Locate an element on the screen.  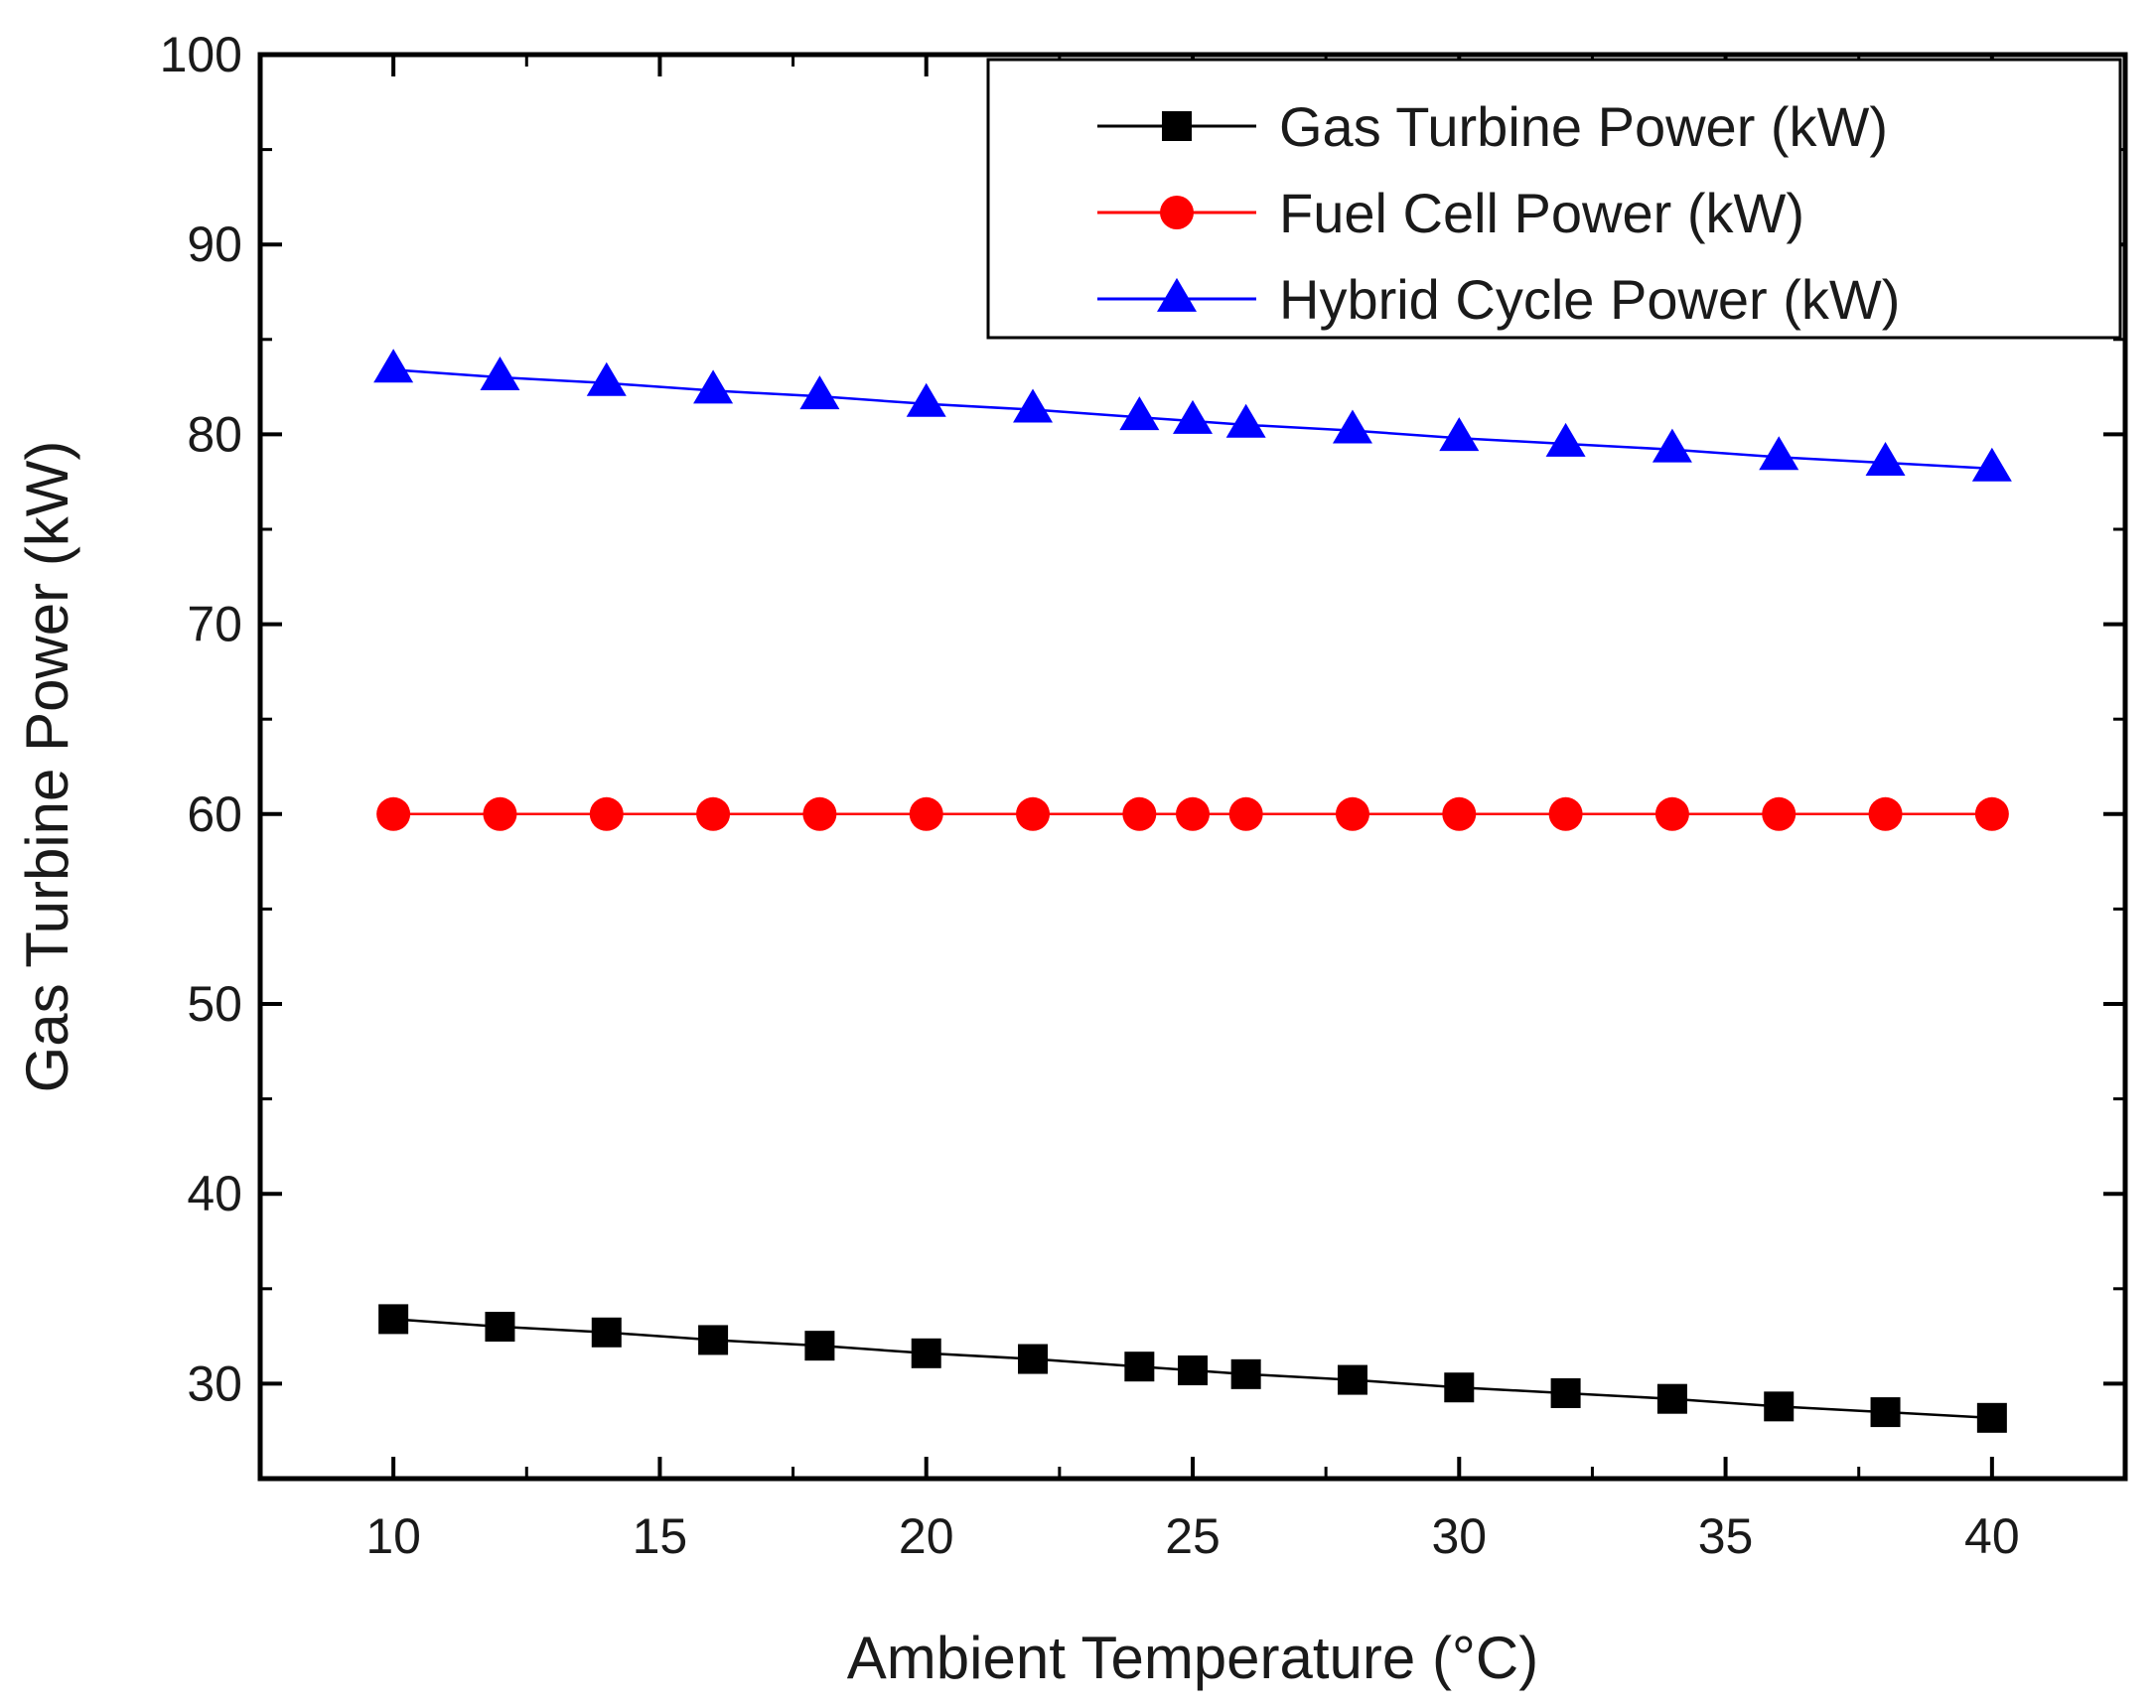
y-tick-label: 100 is located at coordinates (201, 54).